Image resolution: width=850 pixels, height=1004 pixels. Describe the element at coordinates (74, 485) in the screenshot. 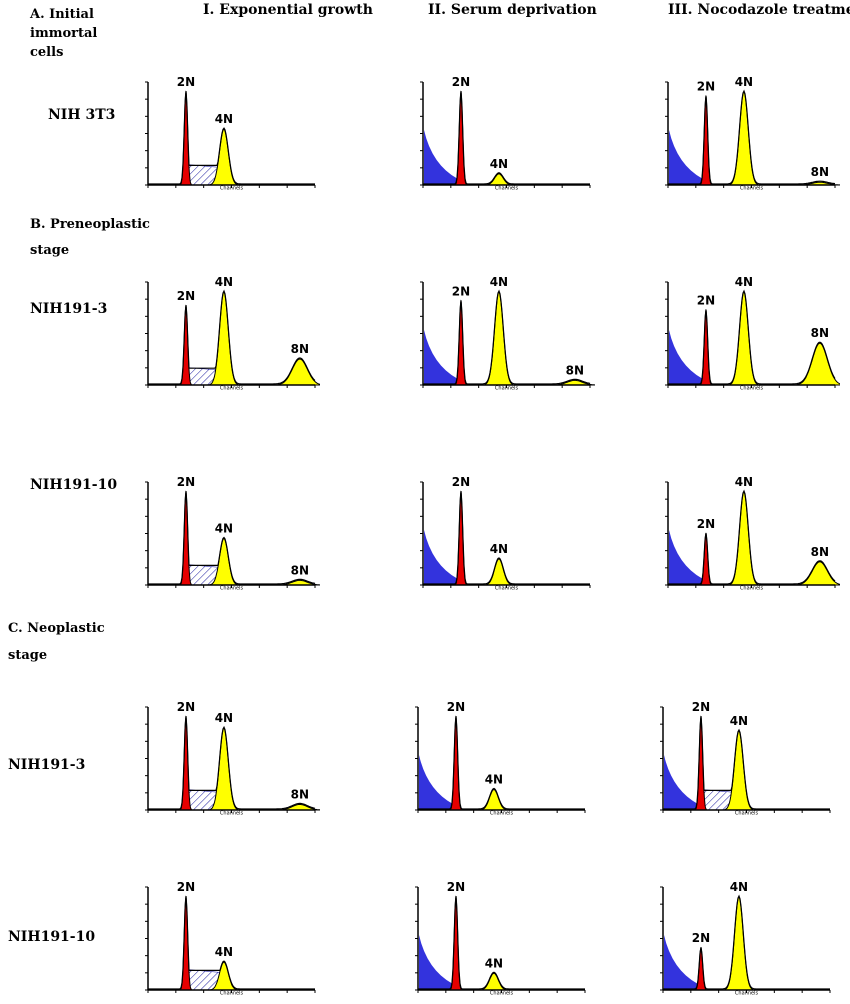

I see `row-label-nih191-10-pre: NIH191-10` at that location.